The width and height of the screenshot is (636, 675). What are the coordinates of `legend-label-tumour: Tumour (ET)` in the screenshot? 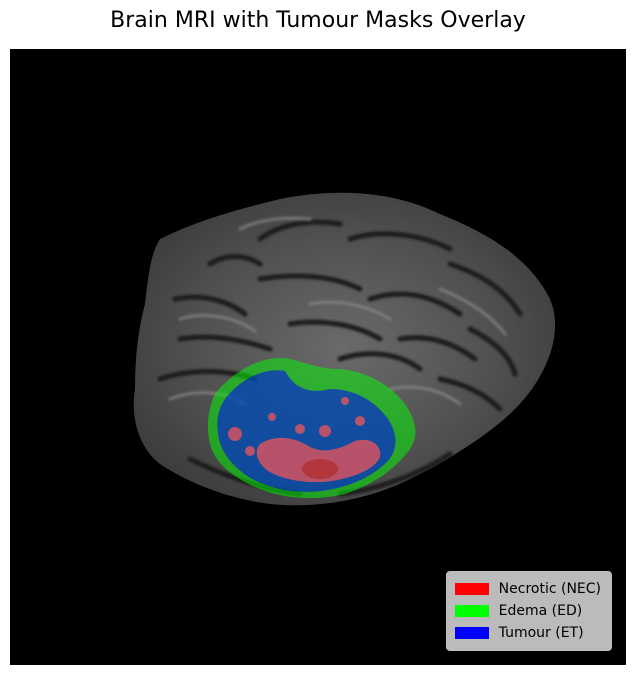 It's located at (541, 633).